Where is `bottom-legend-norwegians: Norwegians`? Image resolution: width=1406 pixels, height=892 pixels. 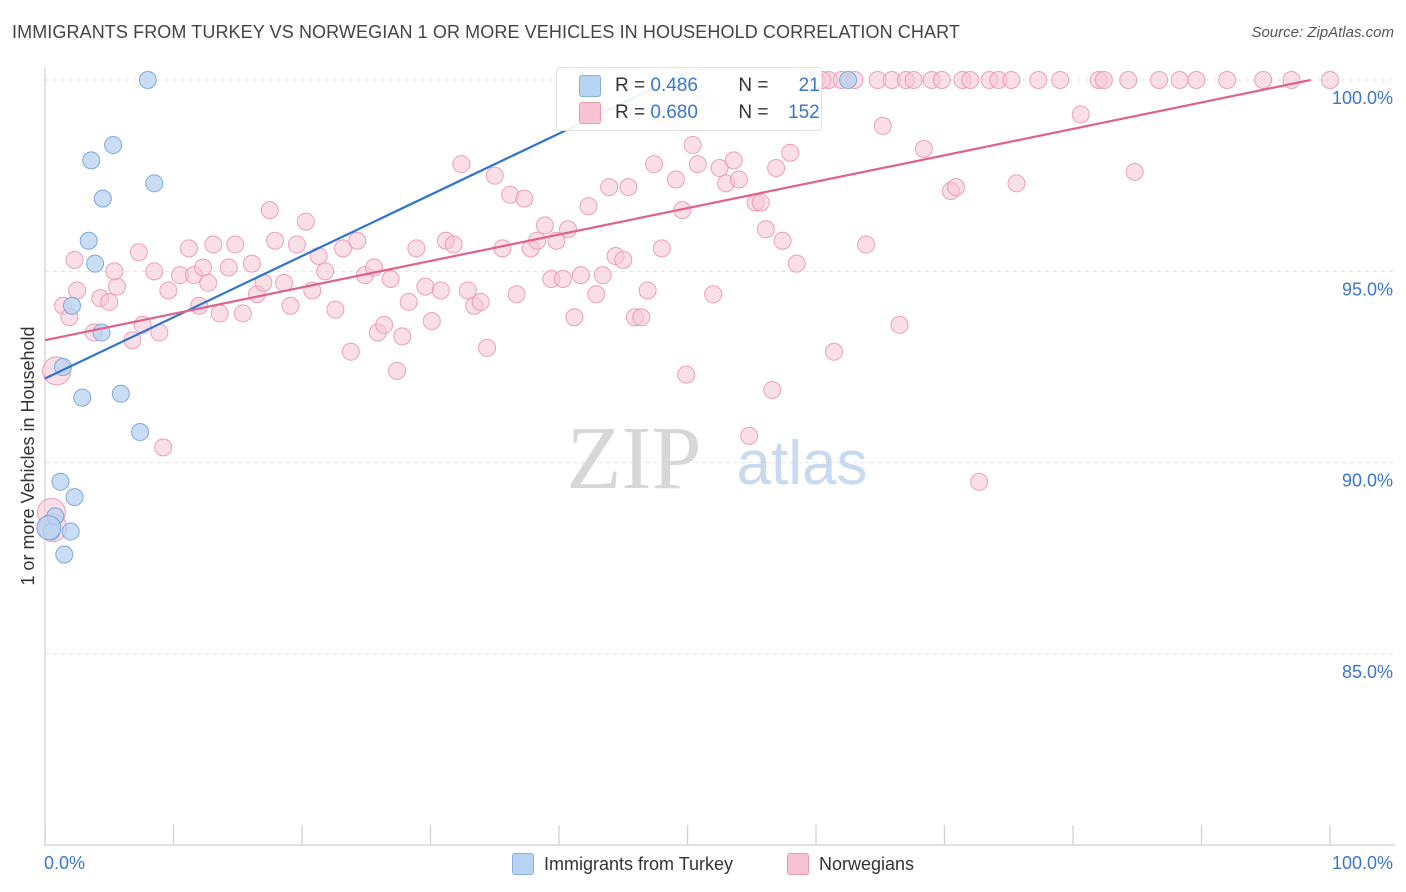
bottom-legend-norwegians: Norwegians is located at coordinates (850, 864).